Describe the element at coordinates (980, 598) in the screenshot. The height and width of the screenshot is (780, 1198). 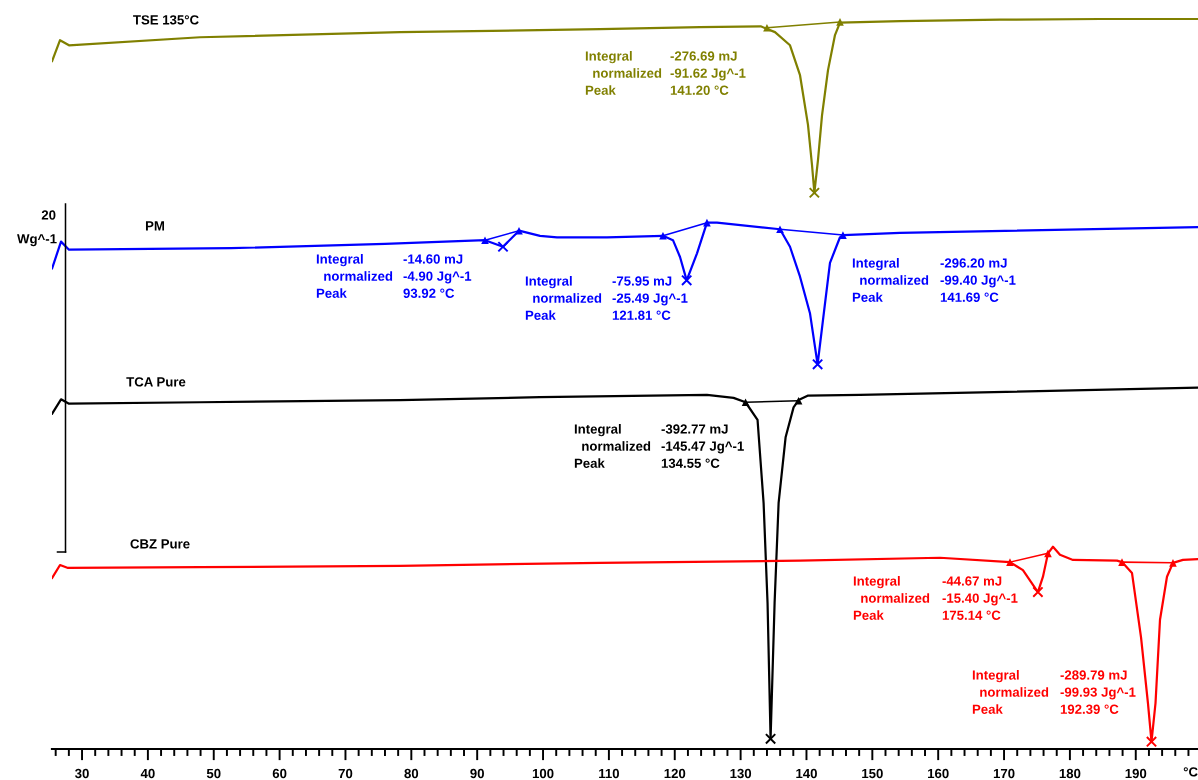
I see `annotation: -44.67 mJ -15.40 Jg^-1 175.14 °C` at that location.